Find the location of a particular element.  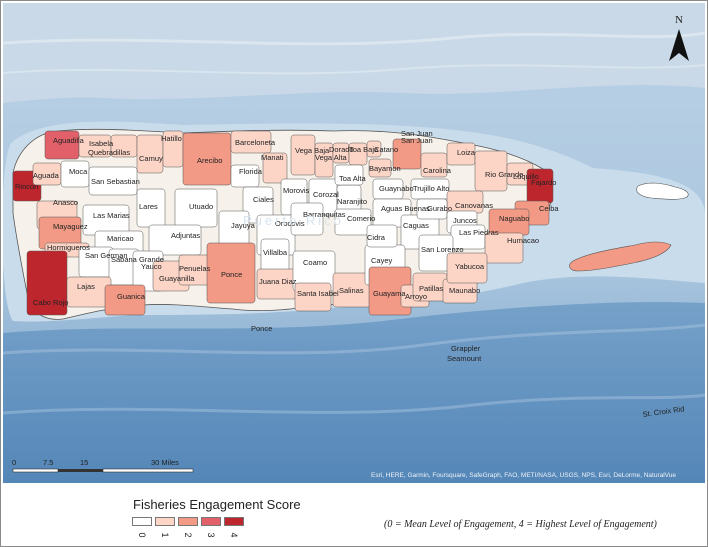

municipality-label-camuy: Camuy is located at coordinates (151, 158).